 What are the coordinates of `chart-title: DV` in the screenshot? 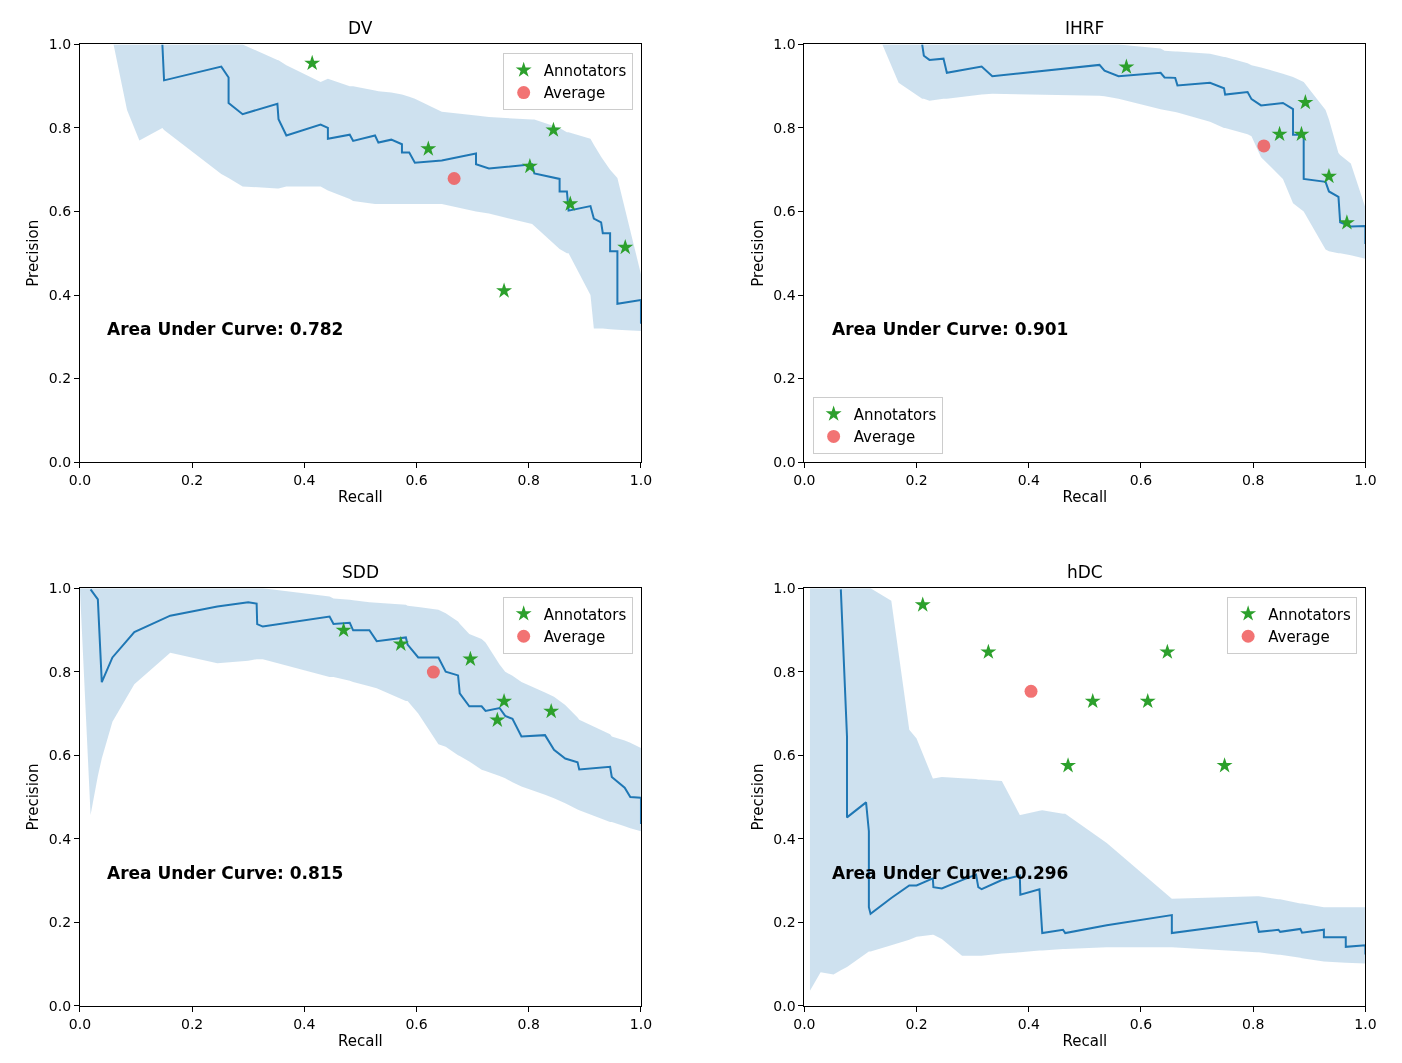 It's located at (360, 28).